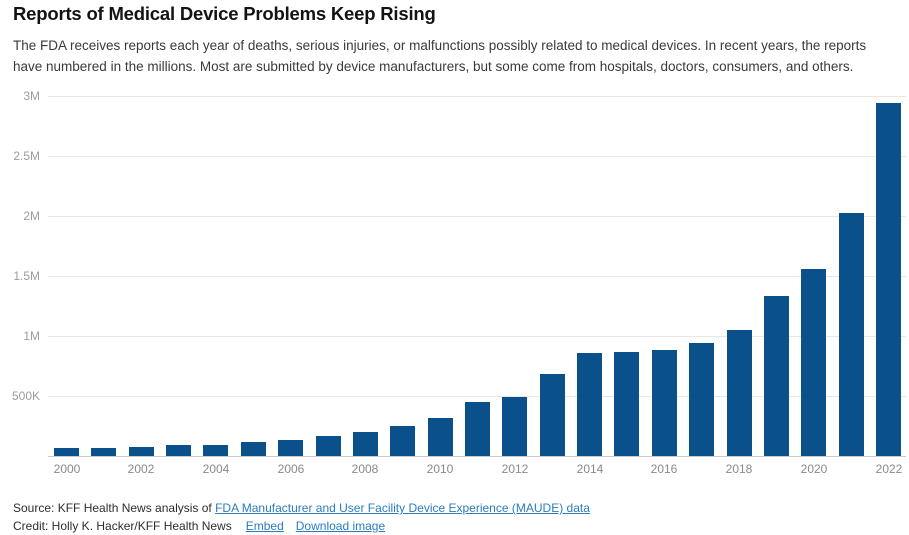 This screenshot has width=909, height=535. What do you see at coordinates (31, 216) in the screenshot?
I see `y-axis-label-2M: 2M` at bounding box center [31, 216].